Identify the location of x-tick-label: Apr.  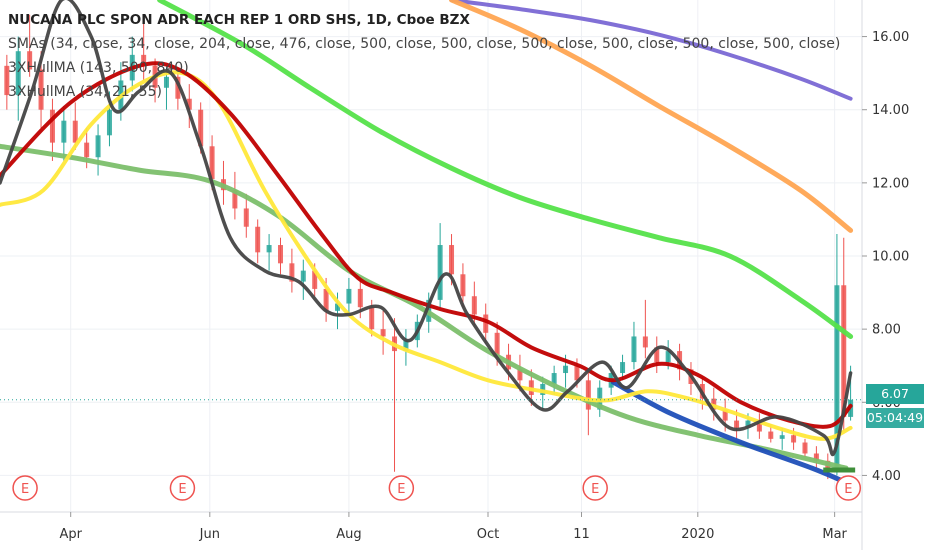
(70, 534).